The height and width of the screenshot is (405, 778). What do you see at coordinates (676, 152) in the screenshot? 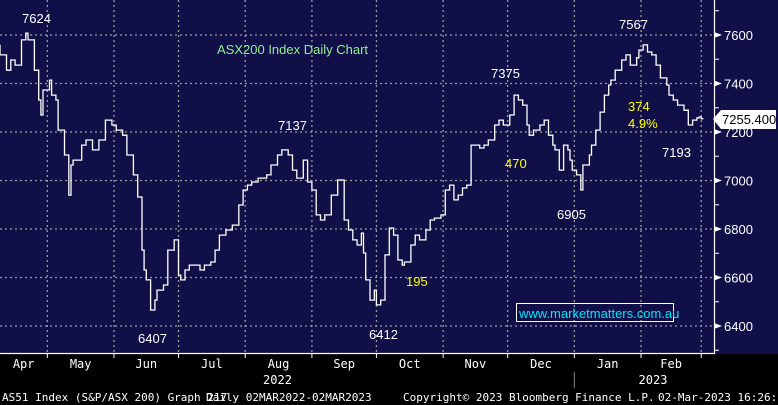
I see `annotation-7193: 7193` at bounding box center [676, 152].